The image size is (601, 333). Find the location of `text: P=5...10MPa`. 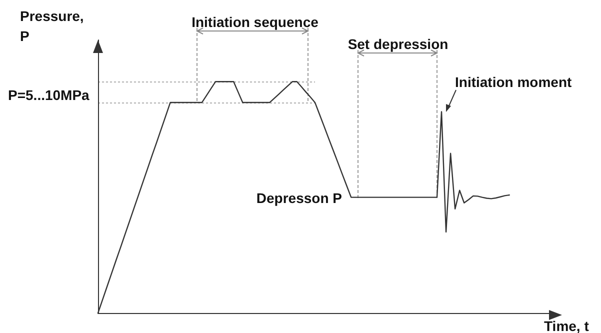

text: P=5...10MPa is located at coordinates (49, 95).